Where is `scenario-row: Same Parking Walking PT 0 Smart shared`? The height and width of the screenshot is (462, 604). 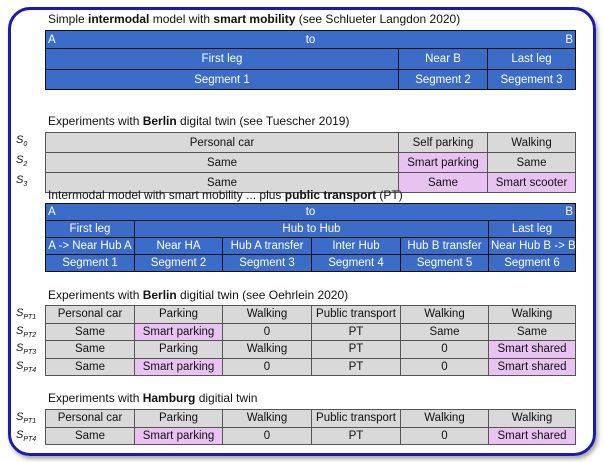
scenario-row: Same Parking Walking PT 0 Smart shared is located at coordinates (310, 349).